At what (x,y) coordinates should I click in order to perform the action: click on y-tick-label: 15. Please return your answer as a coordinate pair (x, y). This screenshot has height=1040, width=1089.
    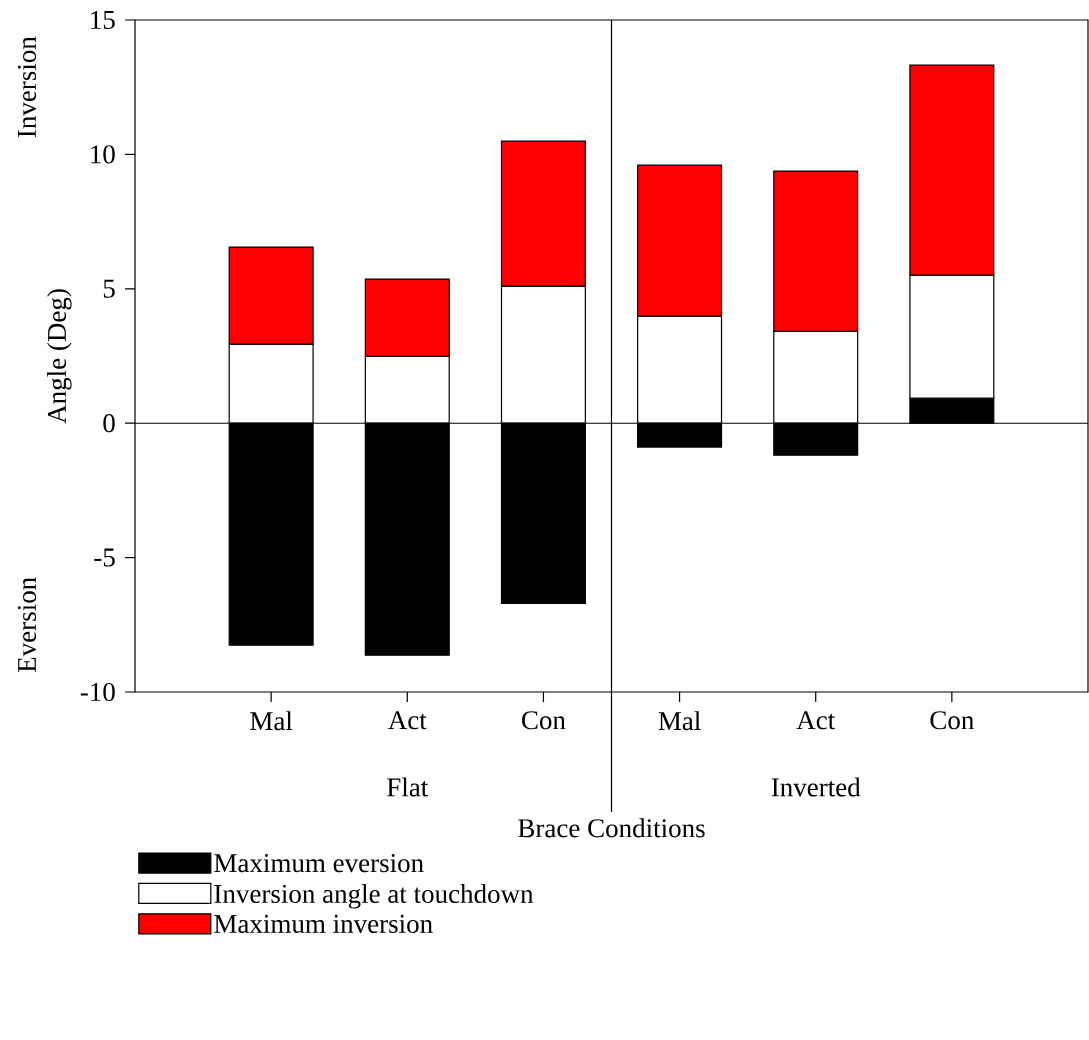
    Looking at the image, I should click on (103, 20).